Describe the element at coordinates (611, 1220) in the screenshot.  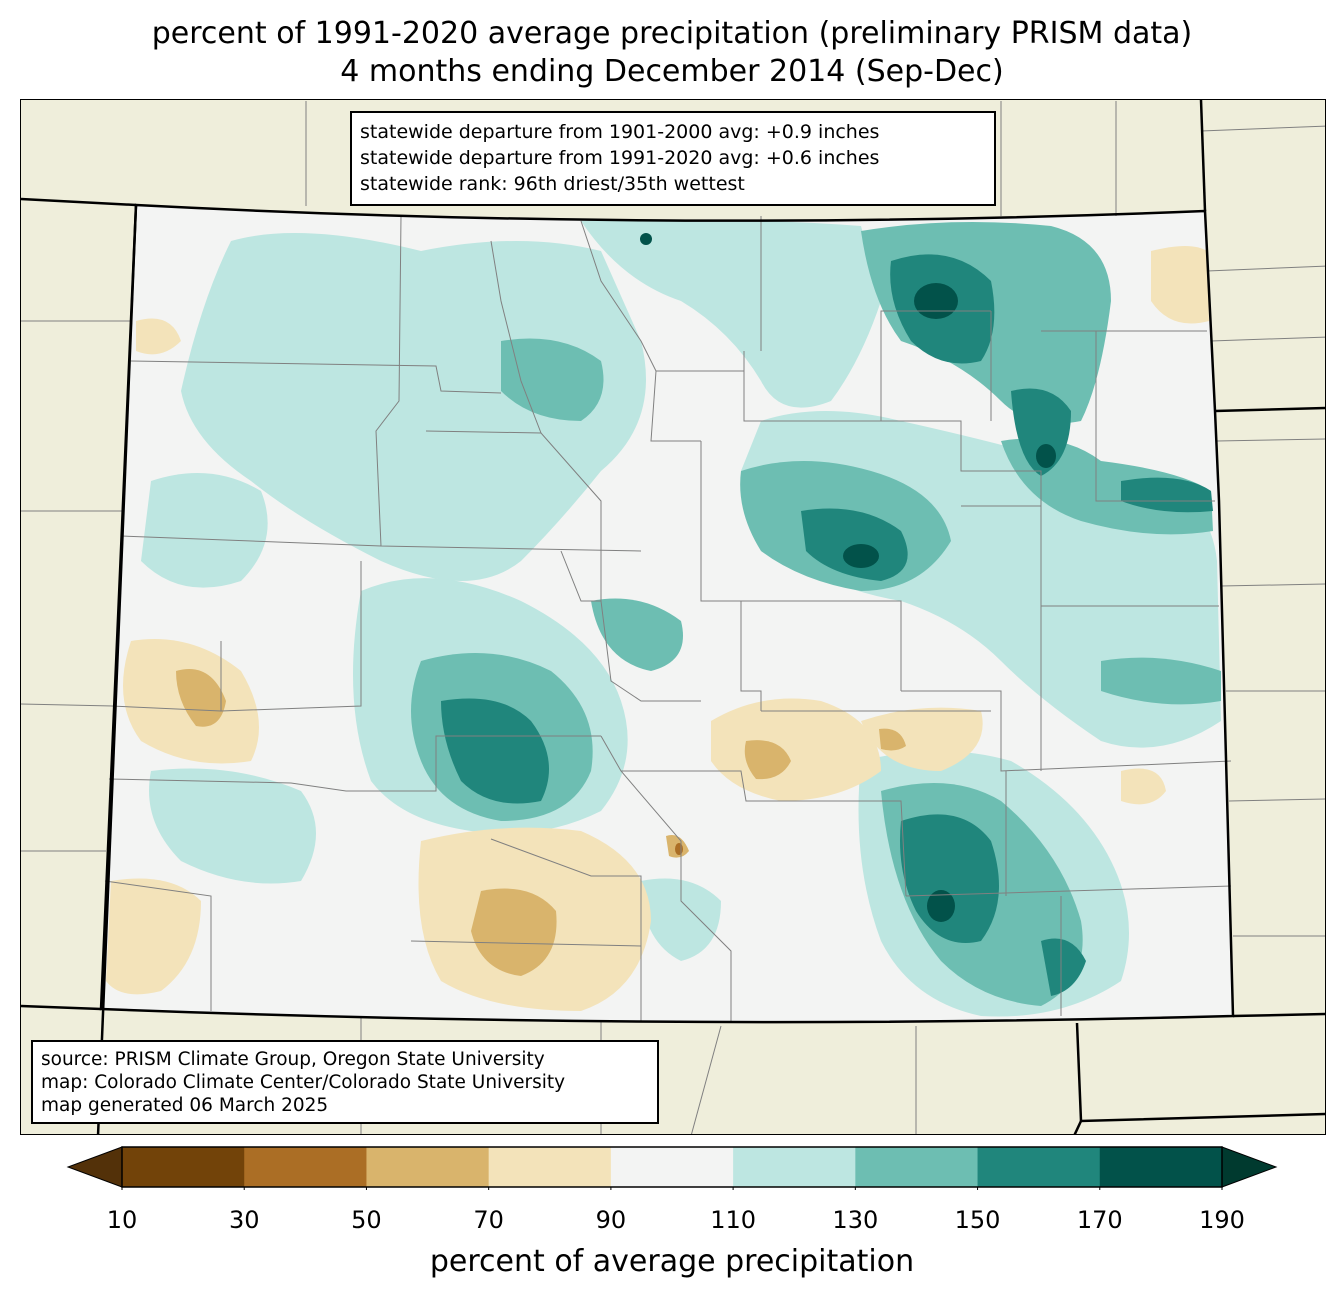
I see `colorbar-tick-label: 90` at that location.